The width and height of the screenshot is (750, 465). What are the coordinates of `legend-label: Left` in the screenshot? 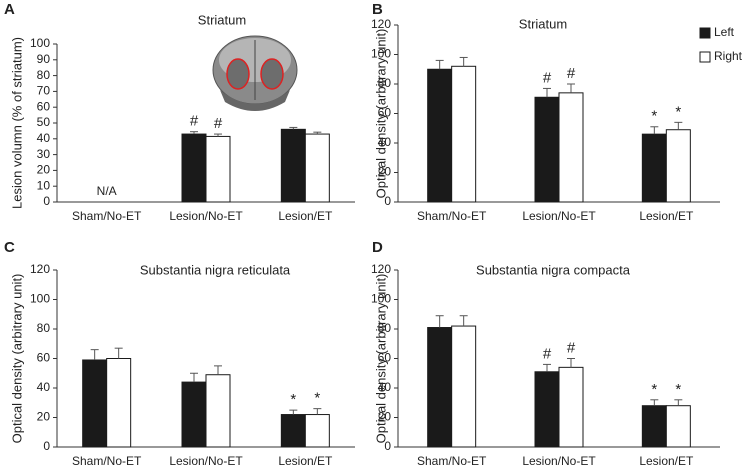 It's located at (724, 32).